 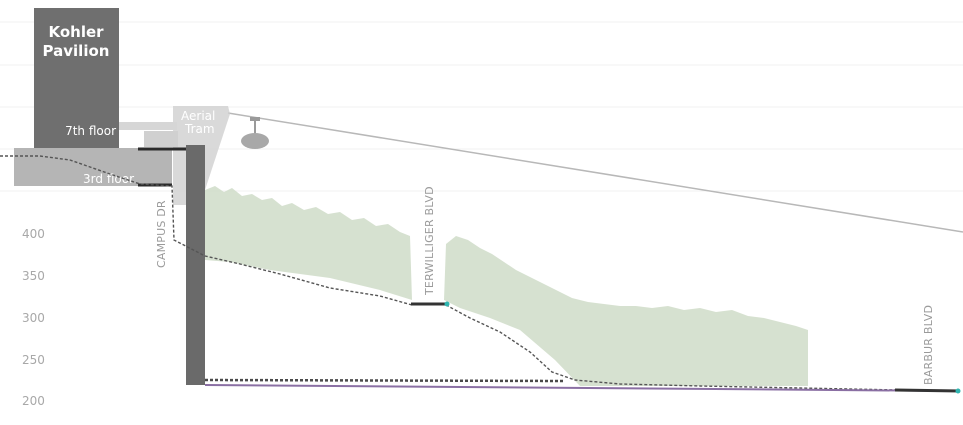 What do you see at coordinates (308, 243) in the screenshot?
I see `tree-cluster-left` at bounding box center [308, 243].